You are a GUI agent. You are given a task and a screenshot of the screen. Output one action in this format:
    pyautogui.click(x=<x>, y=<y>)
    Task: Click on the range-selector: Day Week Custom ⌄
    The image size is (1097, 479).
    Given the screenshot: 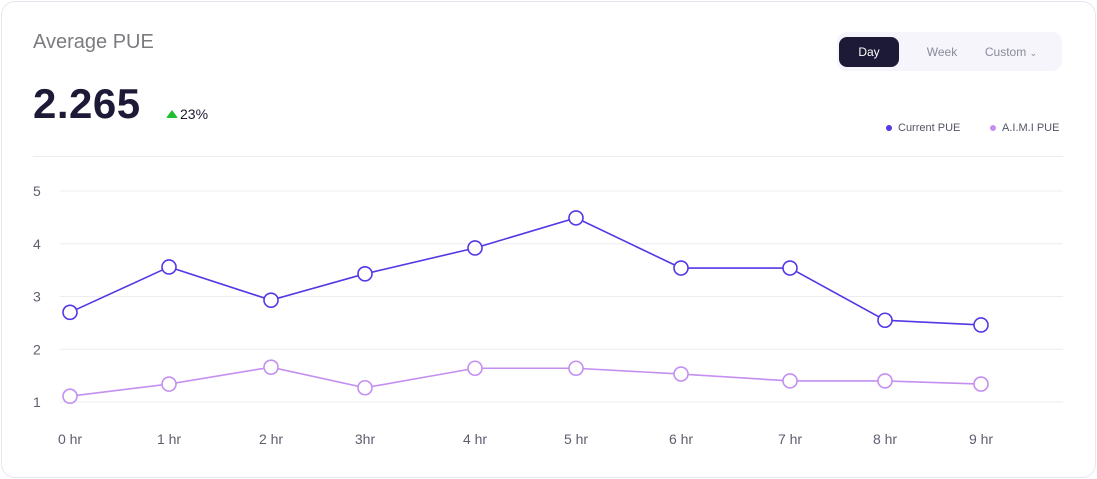 What is the action you would take?
    pyautogui.click(x=949, y=51)
    